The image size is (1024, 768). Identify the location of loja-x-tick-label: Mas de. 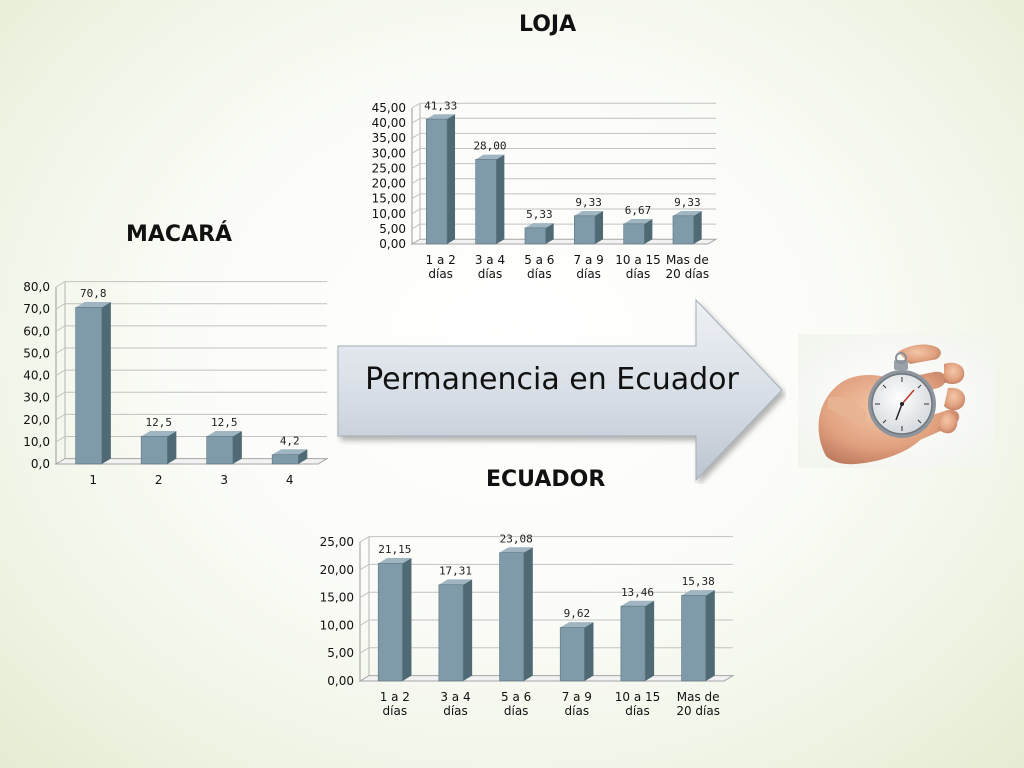
(687, 260).